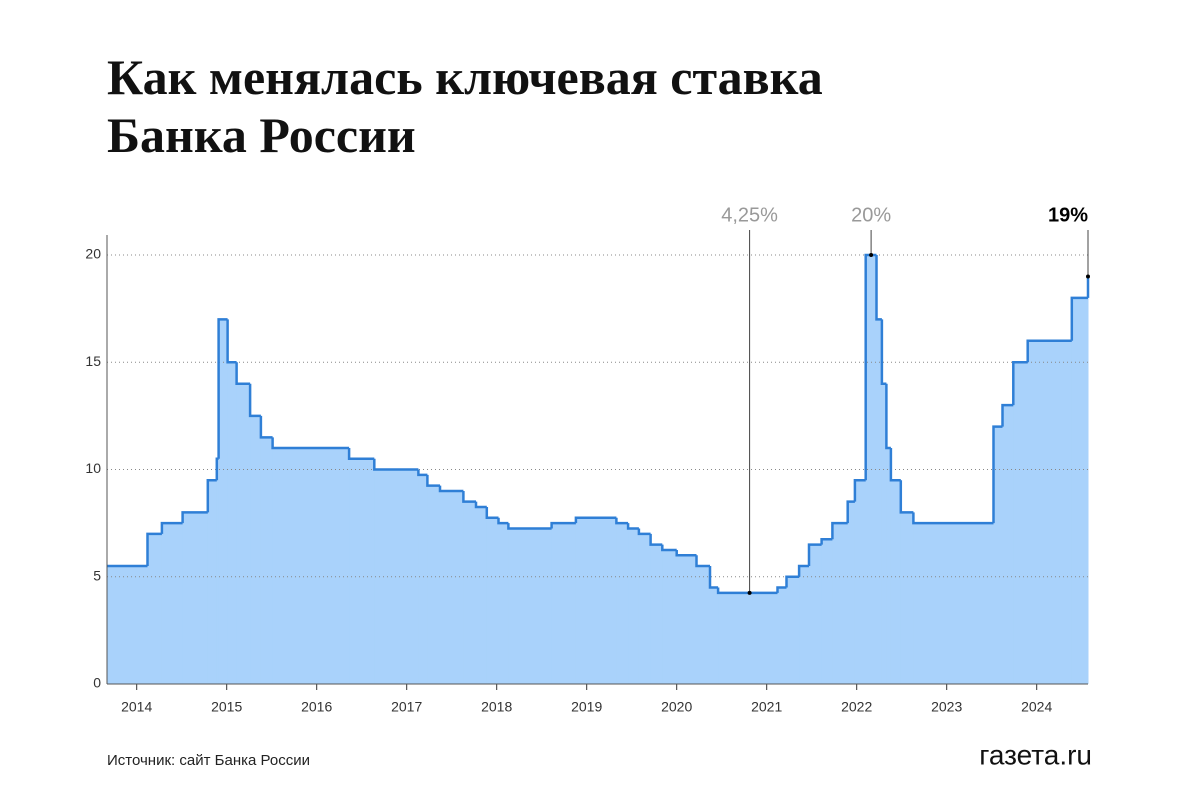 This screenshot has width=1200, height=800. Describe the element at coordinates (1068, 215) in the screenshot. I see `annotation-label: 19%` at that location.